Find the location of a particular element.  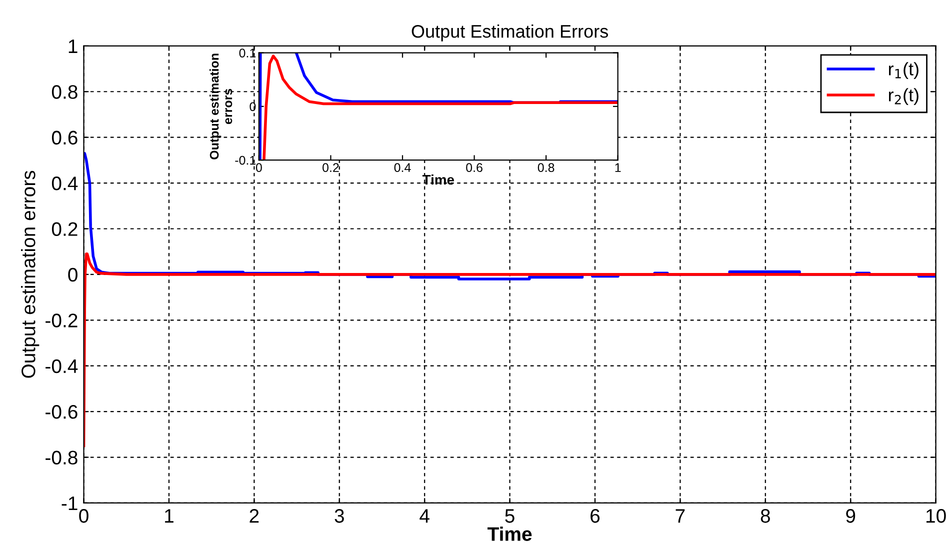

y-tick-label: 0.4 is located at coordinates (65, 183).